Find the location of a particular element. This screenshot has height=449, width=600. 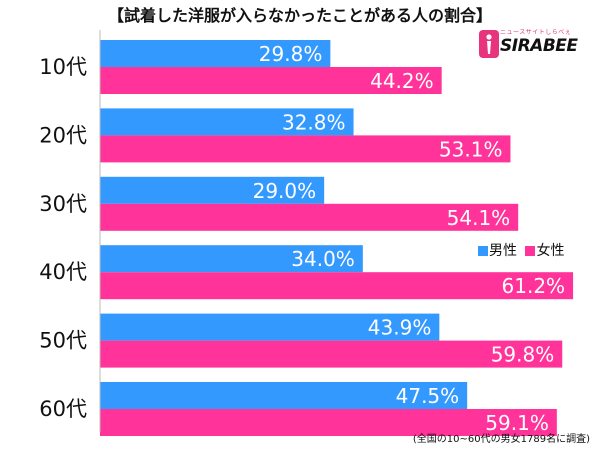

data-label-female: 54.1% is located at coordinates (479, 218).